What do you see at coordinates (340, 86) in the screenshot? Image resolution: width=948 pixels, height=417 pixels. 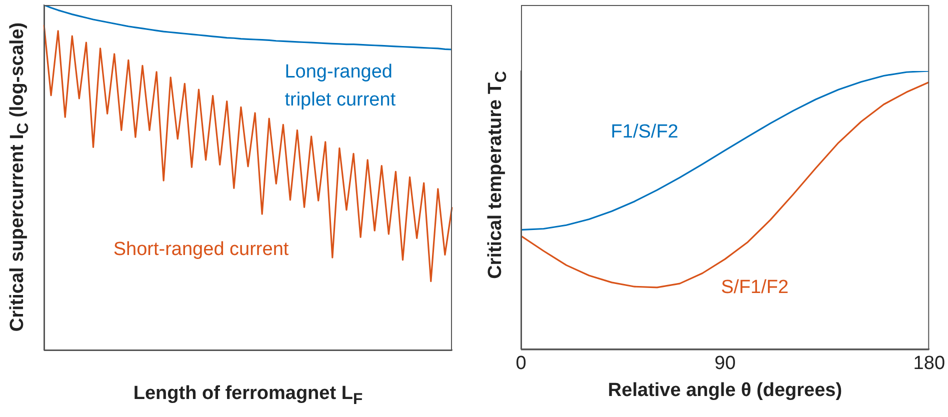 I see `series-label: Long-ranged triplet current` at bounding box center [340, 86].